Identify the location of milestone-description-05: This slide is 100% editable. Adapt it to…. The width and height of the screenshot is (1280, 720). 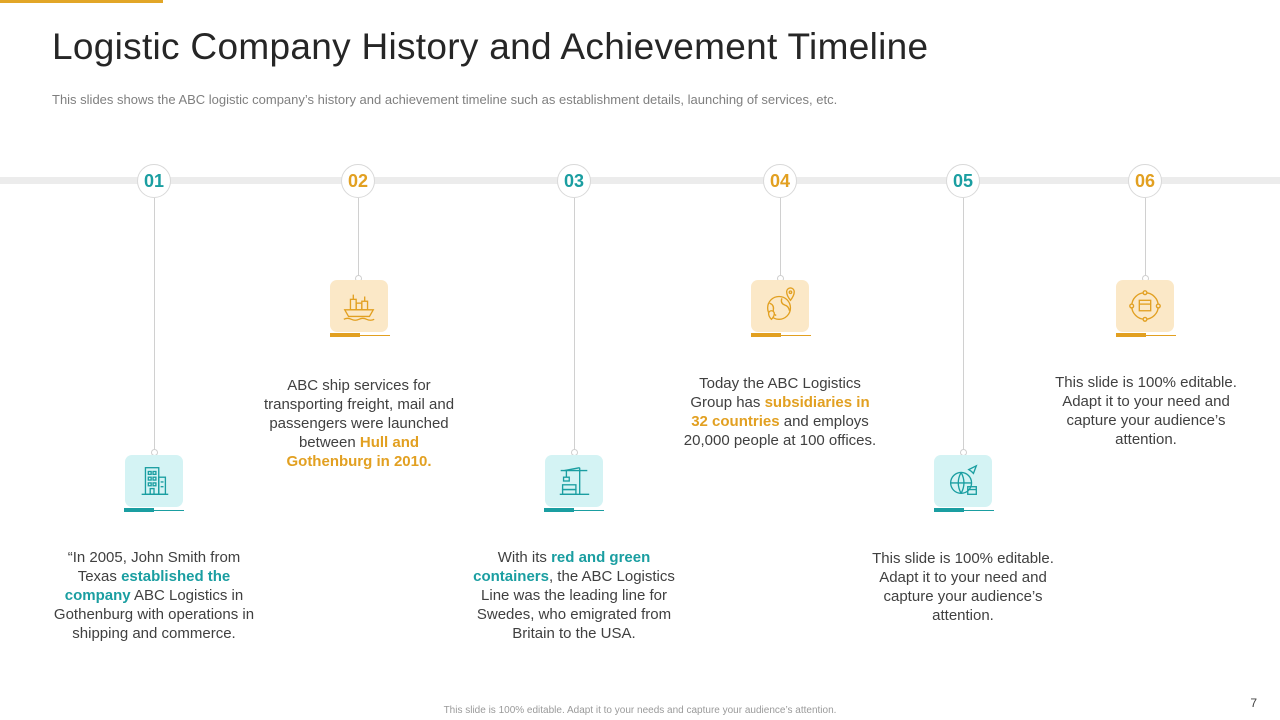
(963, 587).